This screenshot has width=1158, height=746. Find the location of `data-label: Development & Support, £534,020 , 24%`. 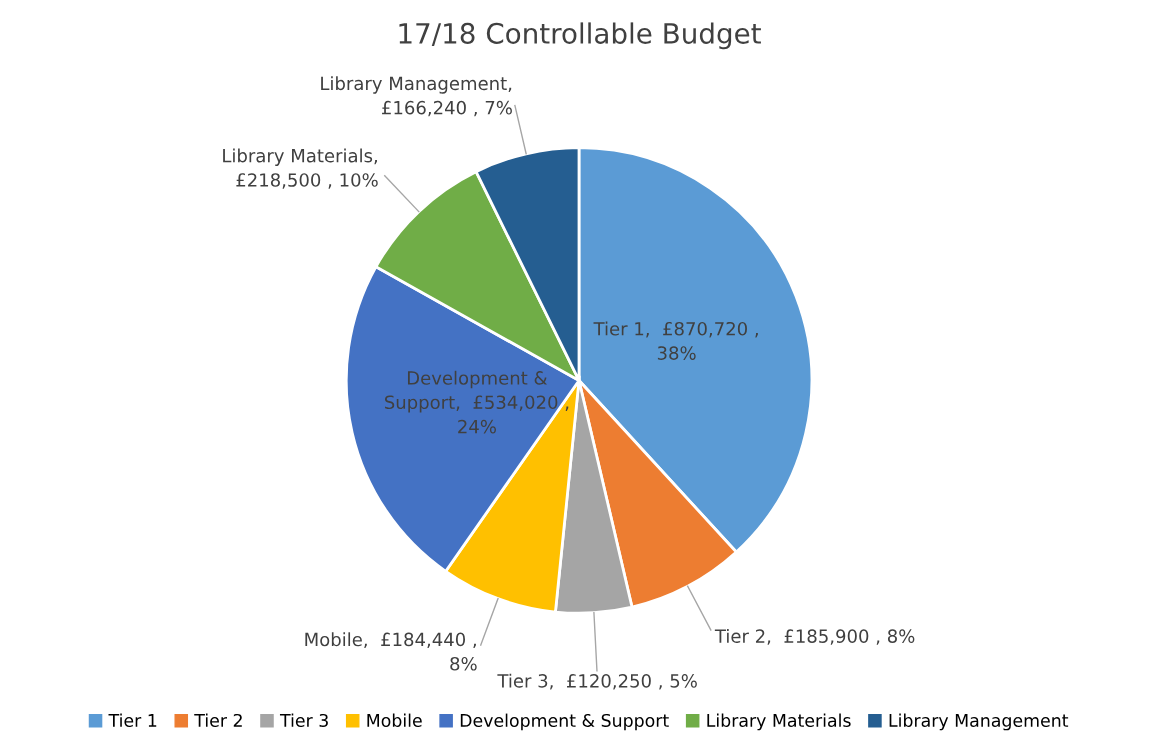

data-label: Development & Support, £534,020 , 24% is located at coordinates (476, 402).